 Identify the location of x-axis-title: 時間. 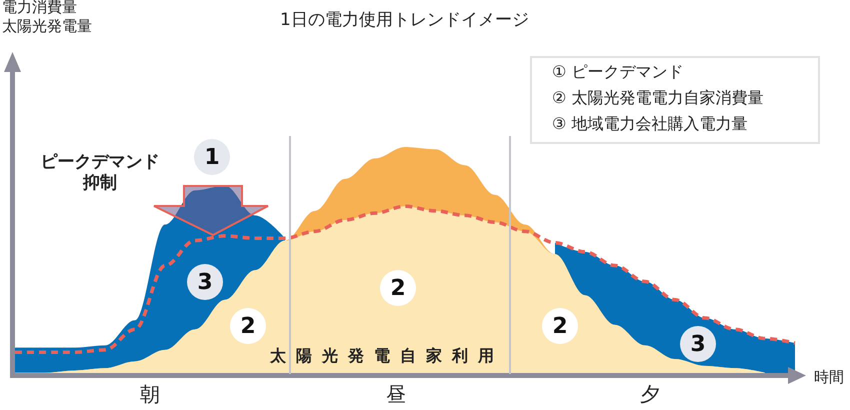
(829, 377).